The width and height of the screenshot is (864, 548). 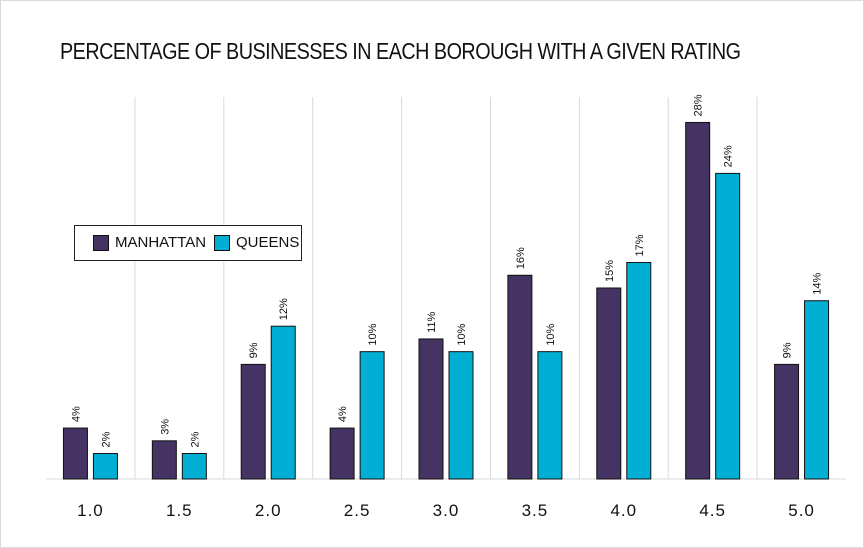 I want to click on x-tick-label: 2.0, so click(x=268, y=510).